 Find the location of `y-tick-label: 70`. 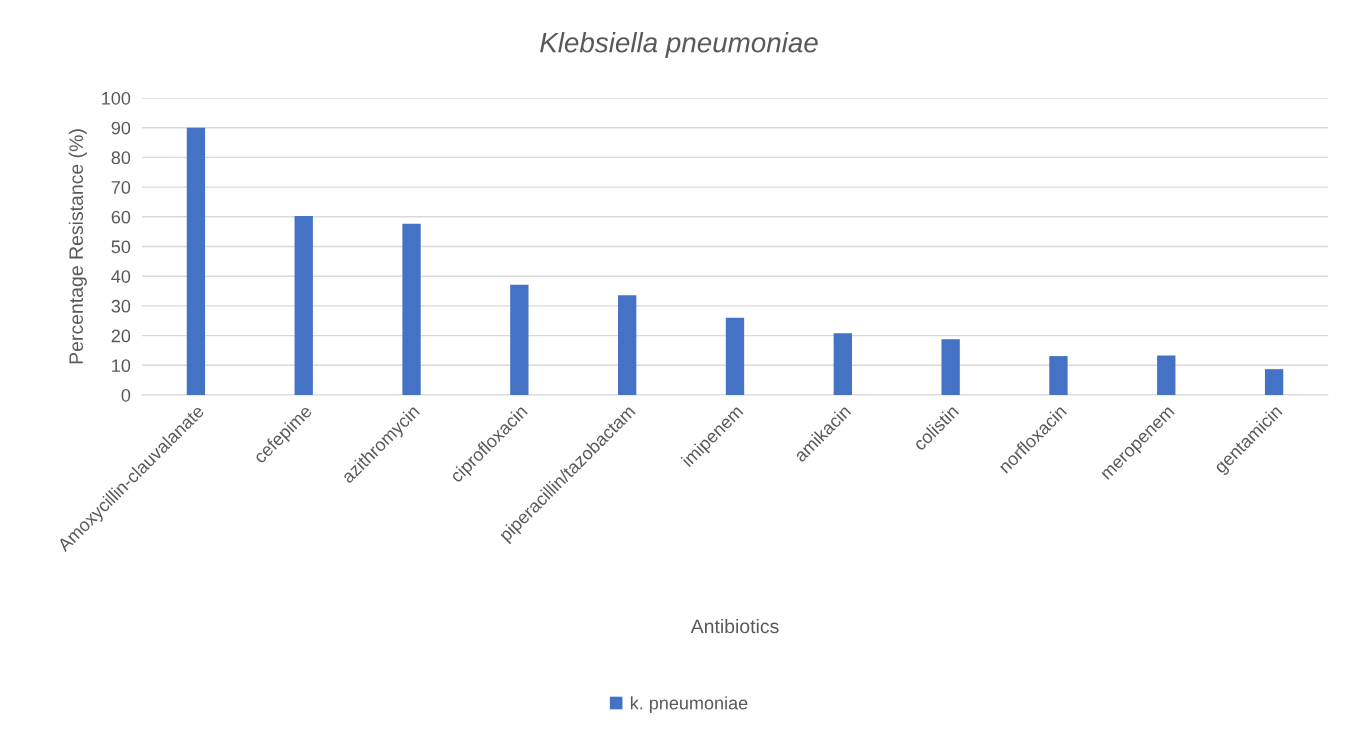

y-tick-label: 70 is located at coordinates (121, 187).